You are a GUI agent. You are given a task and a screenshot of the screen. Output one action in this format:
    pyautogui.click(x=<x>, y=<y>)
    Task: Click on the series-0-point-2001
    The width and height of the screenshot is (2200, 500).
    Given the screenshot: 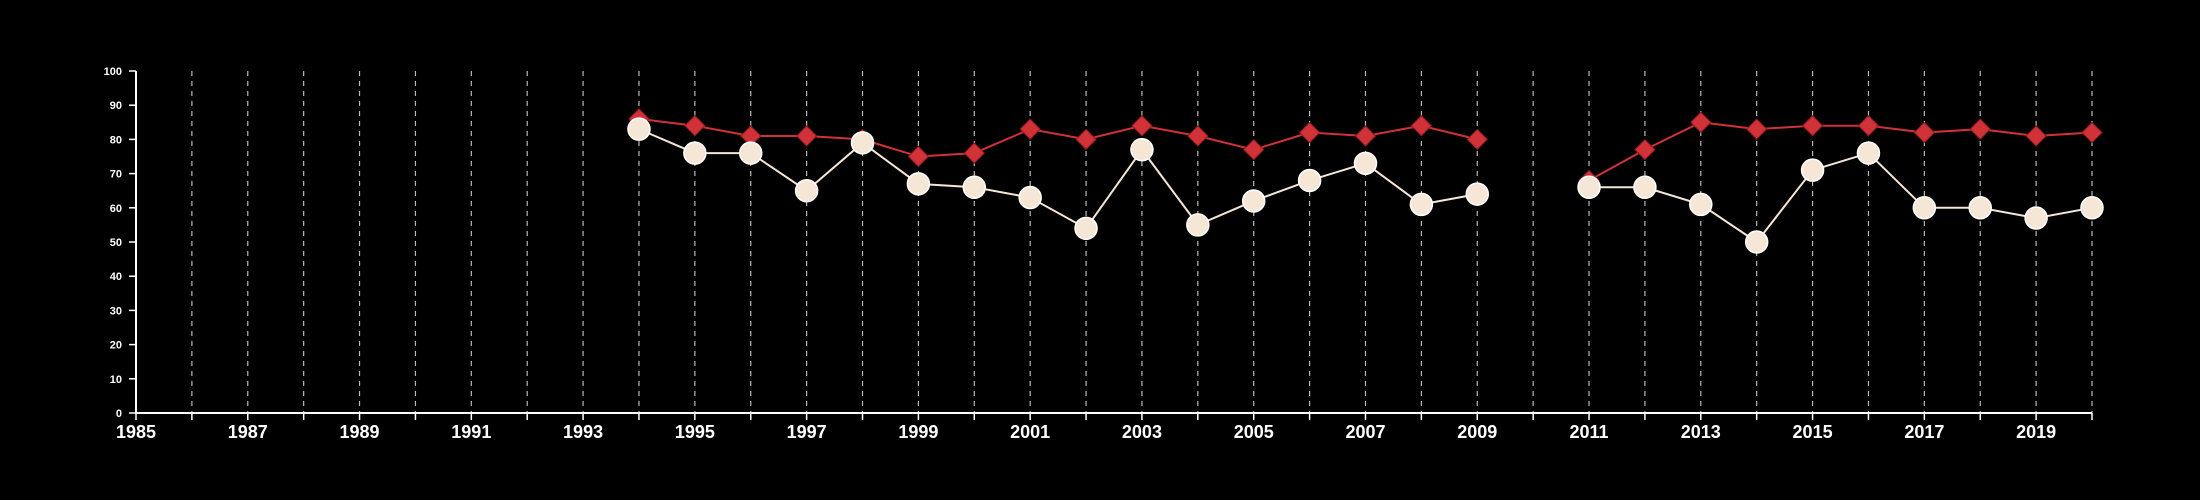 What is the action you would take?
    pyautogui.click(x=1030, y=129)
    